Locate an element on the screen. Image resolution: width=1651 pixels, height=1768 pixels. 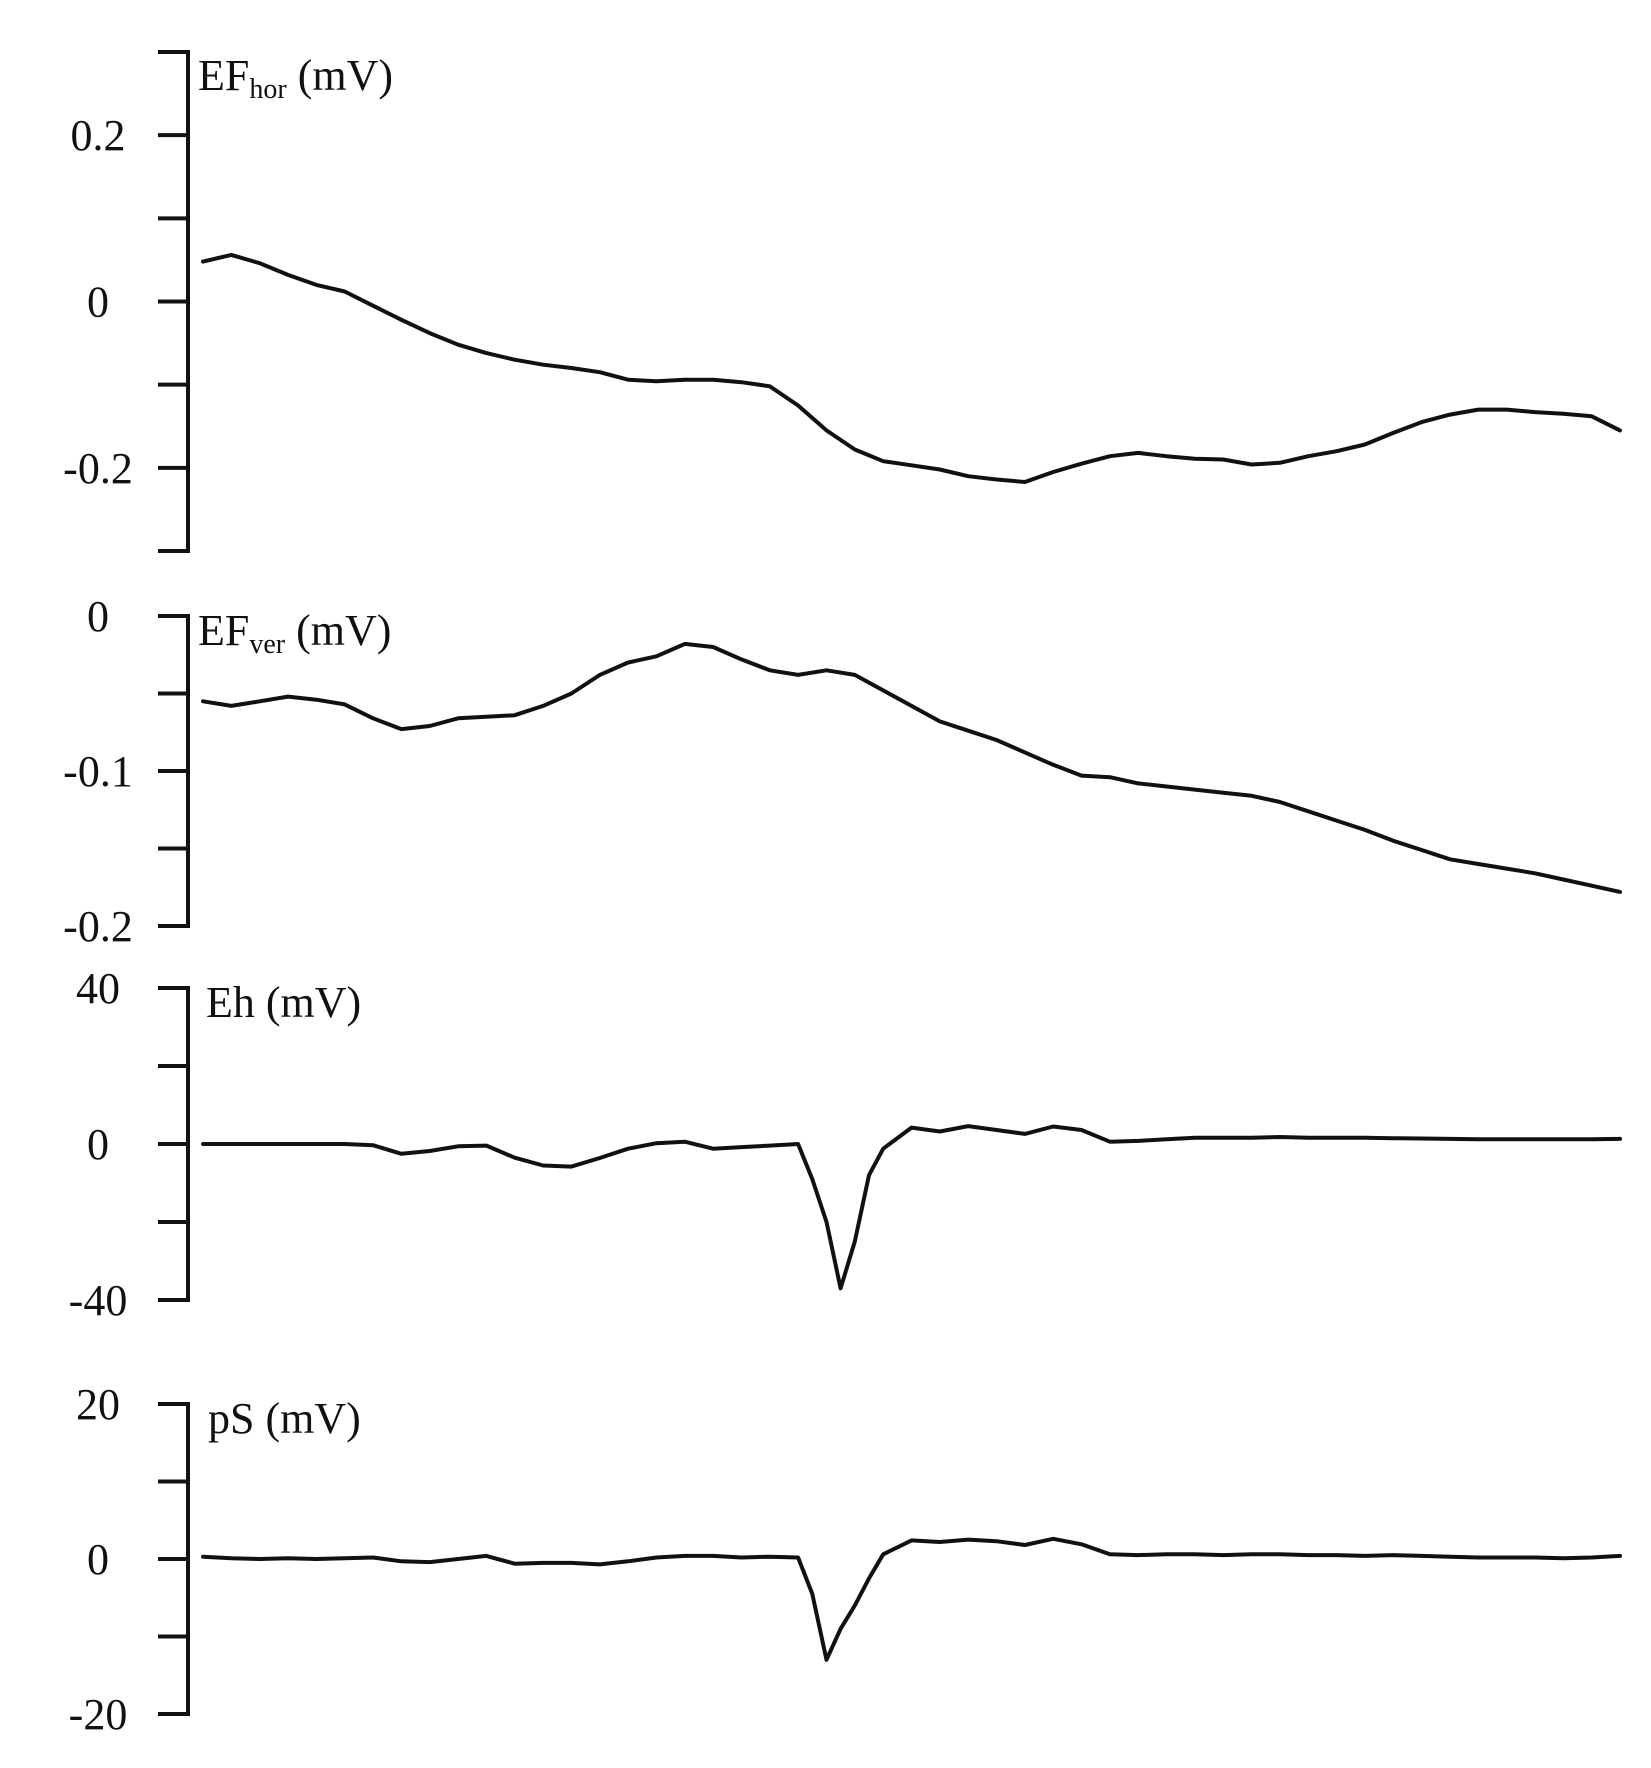
y-tick-label: -0.1 is located at coordinates (98, 771).